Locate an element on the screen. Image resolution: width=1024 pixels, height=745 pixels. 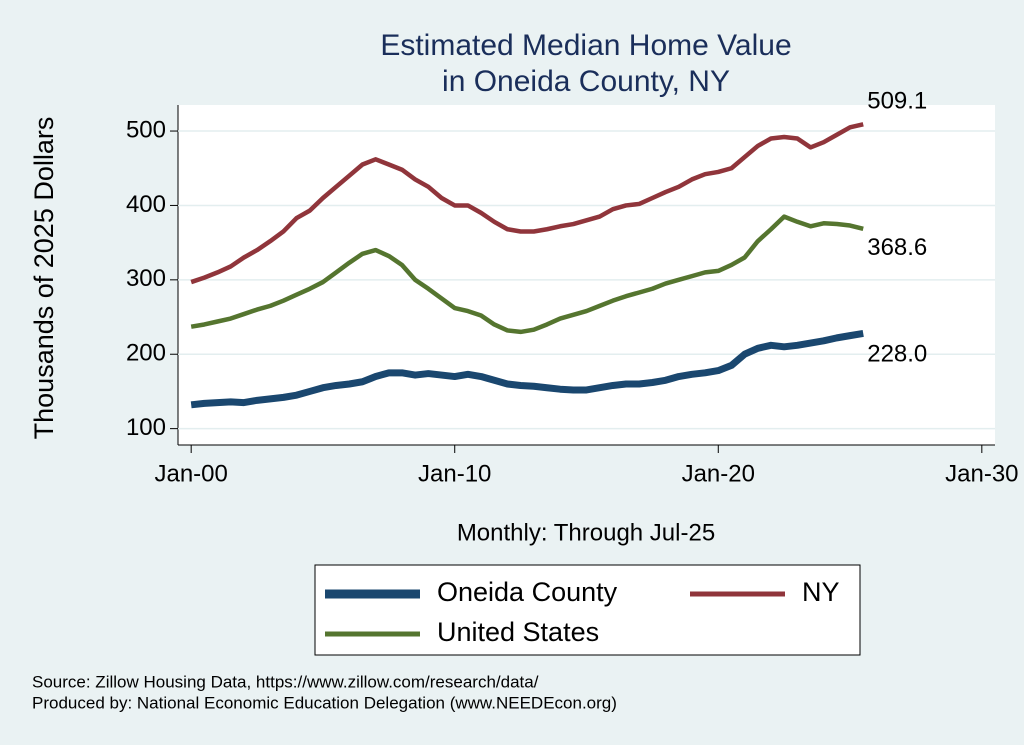
value-label: 228.0 is located at coordinates (897, 354).